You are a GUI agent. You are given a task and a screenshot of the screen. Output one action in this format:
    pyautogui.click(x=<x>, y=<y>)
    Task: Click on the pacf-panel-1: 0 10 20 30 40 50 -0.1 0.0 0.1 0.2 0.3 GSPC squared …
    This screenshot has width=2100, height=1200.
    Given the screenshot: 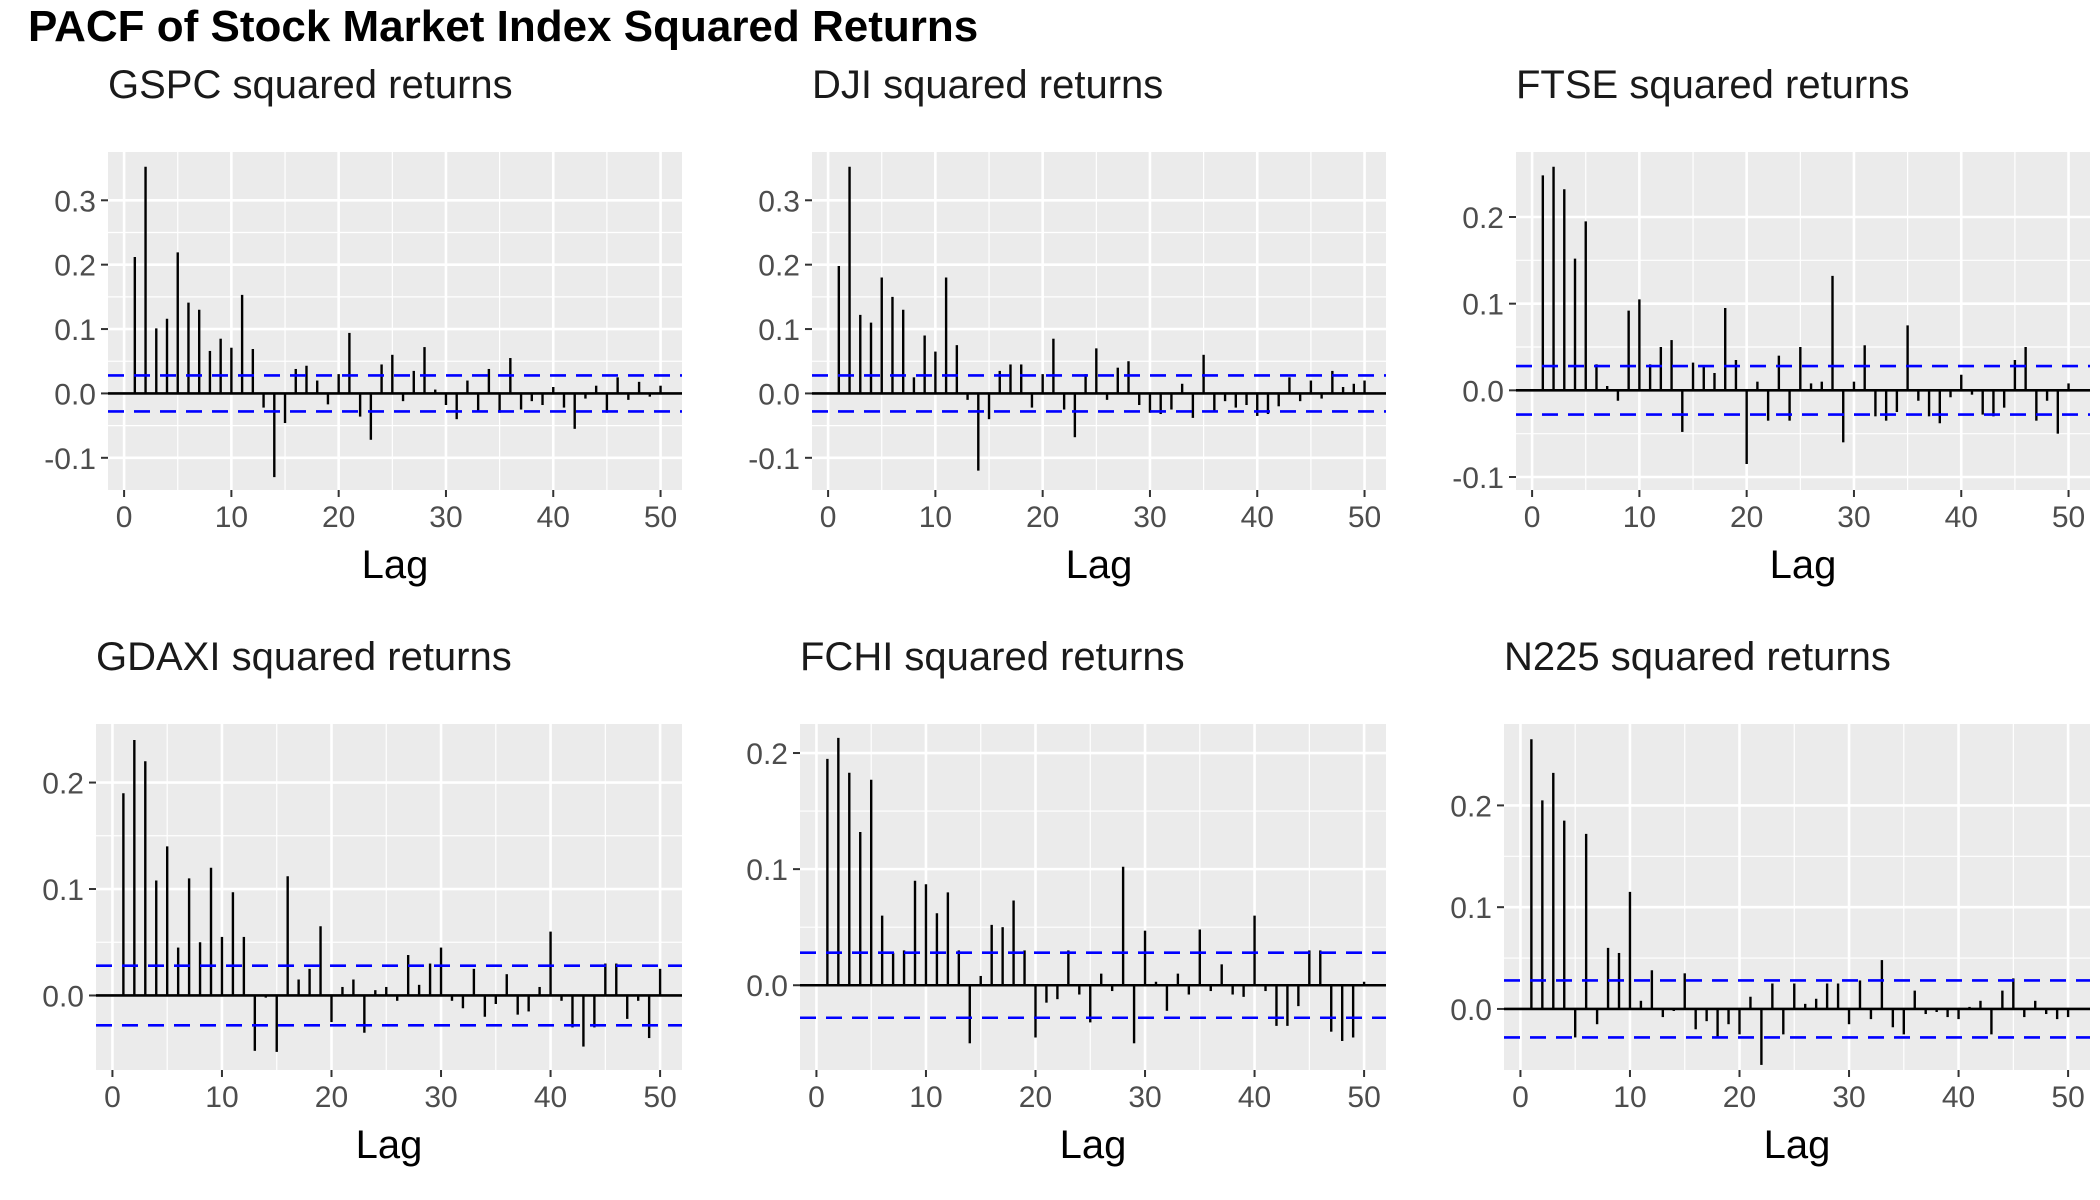 What is the action you would take?
    pyautogui.click(x=363, y=325)
    